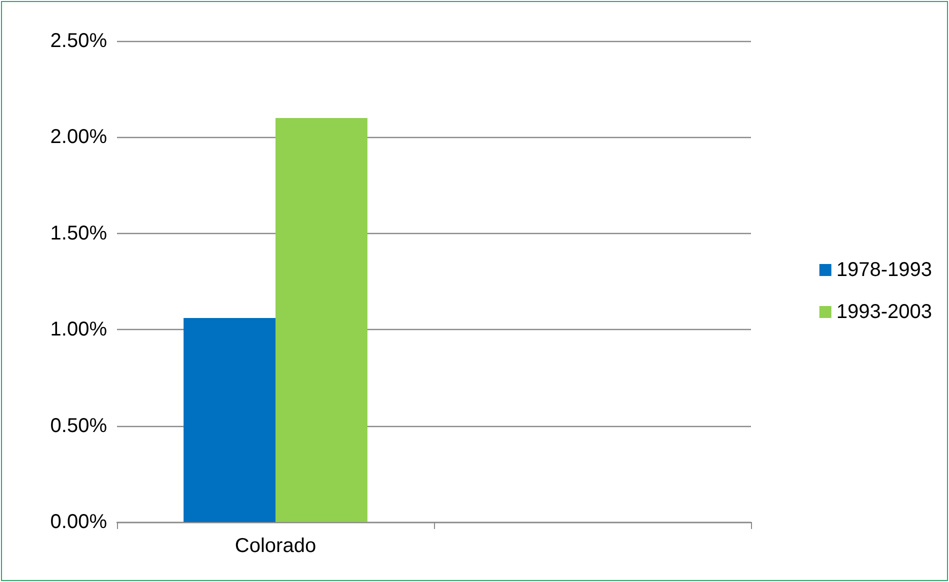 The width and height of the screenshot is (949, 582). What do you see at coordinates (79, 425) in the screenshot?
I see `y-tick-label: 0.50%` at bounding box center [79, 425].